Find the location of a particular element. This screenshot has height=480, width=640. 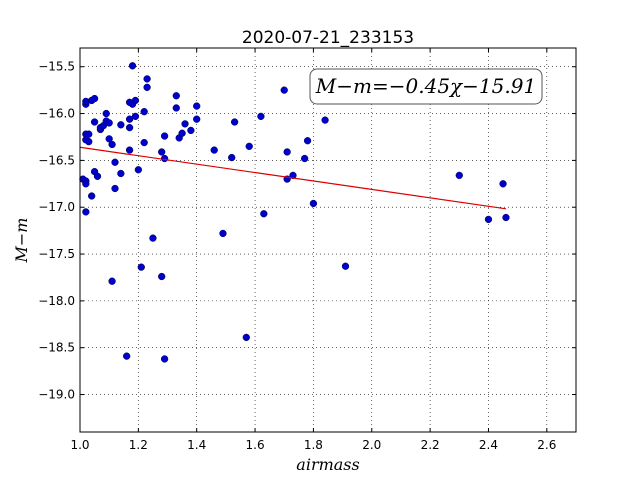

y-tick-label: −17.0 is located at coordinates (56, 207).